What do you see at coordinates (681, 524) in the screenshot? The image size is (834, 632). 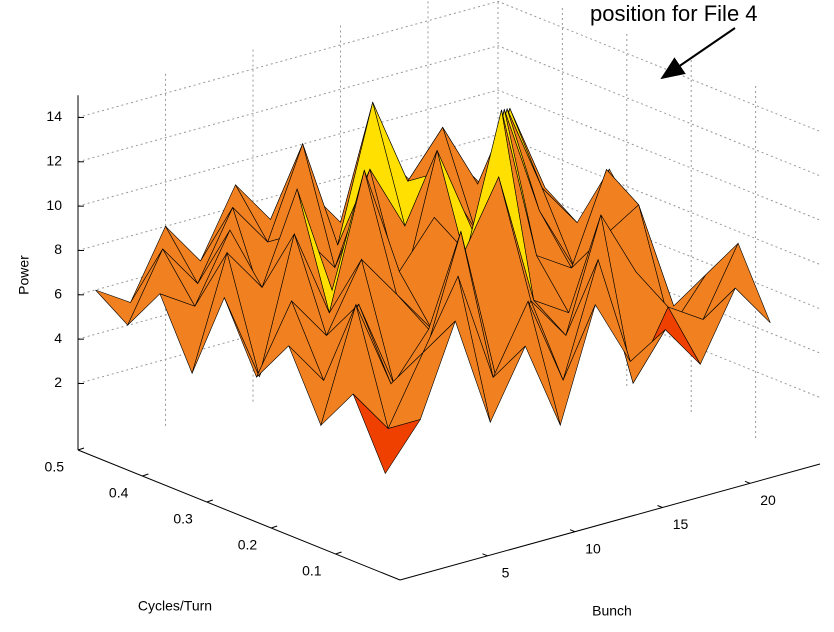 I see `x-tick-label: 15` at bounding box center [681, 524].